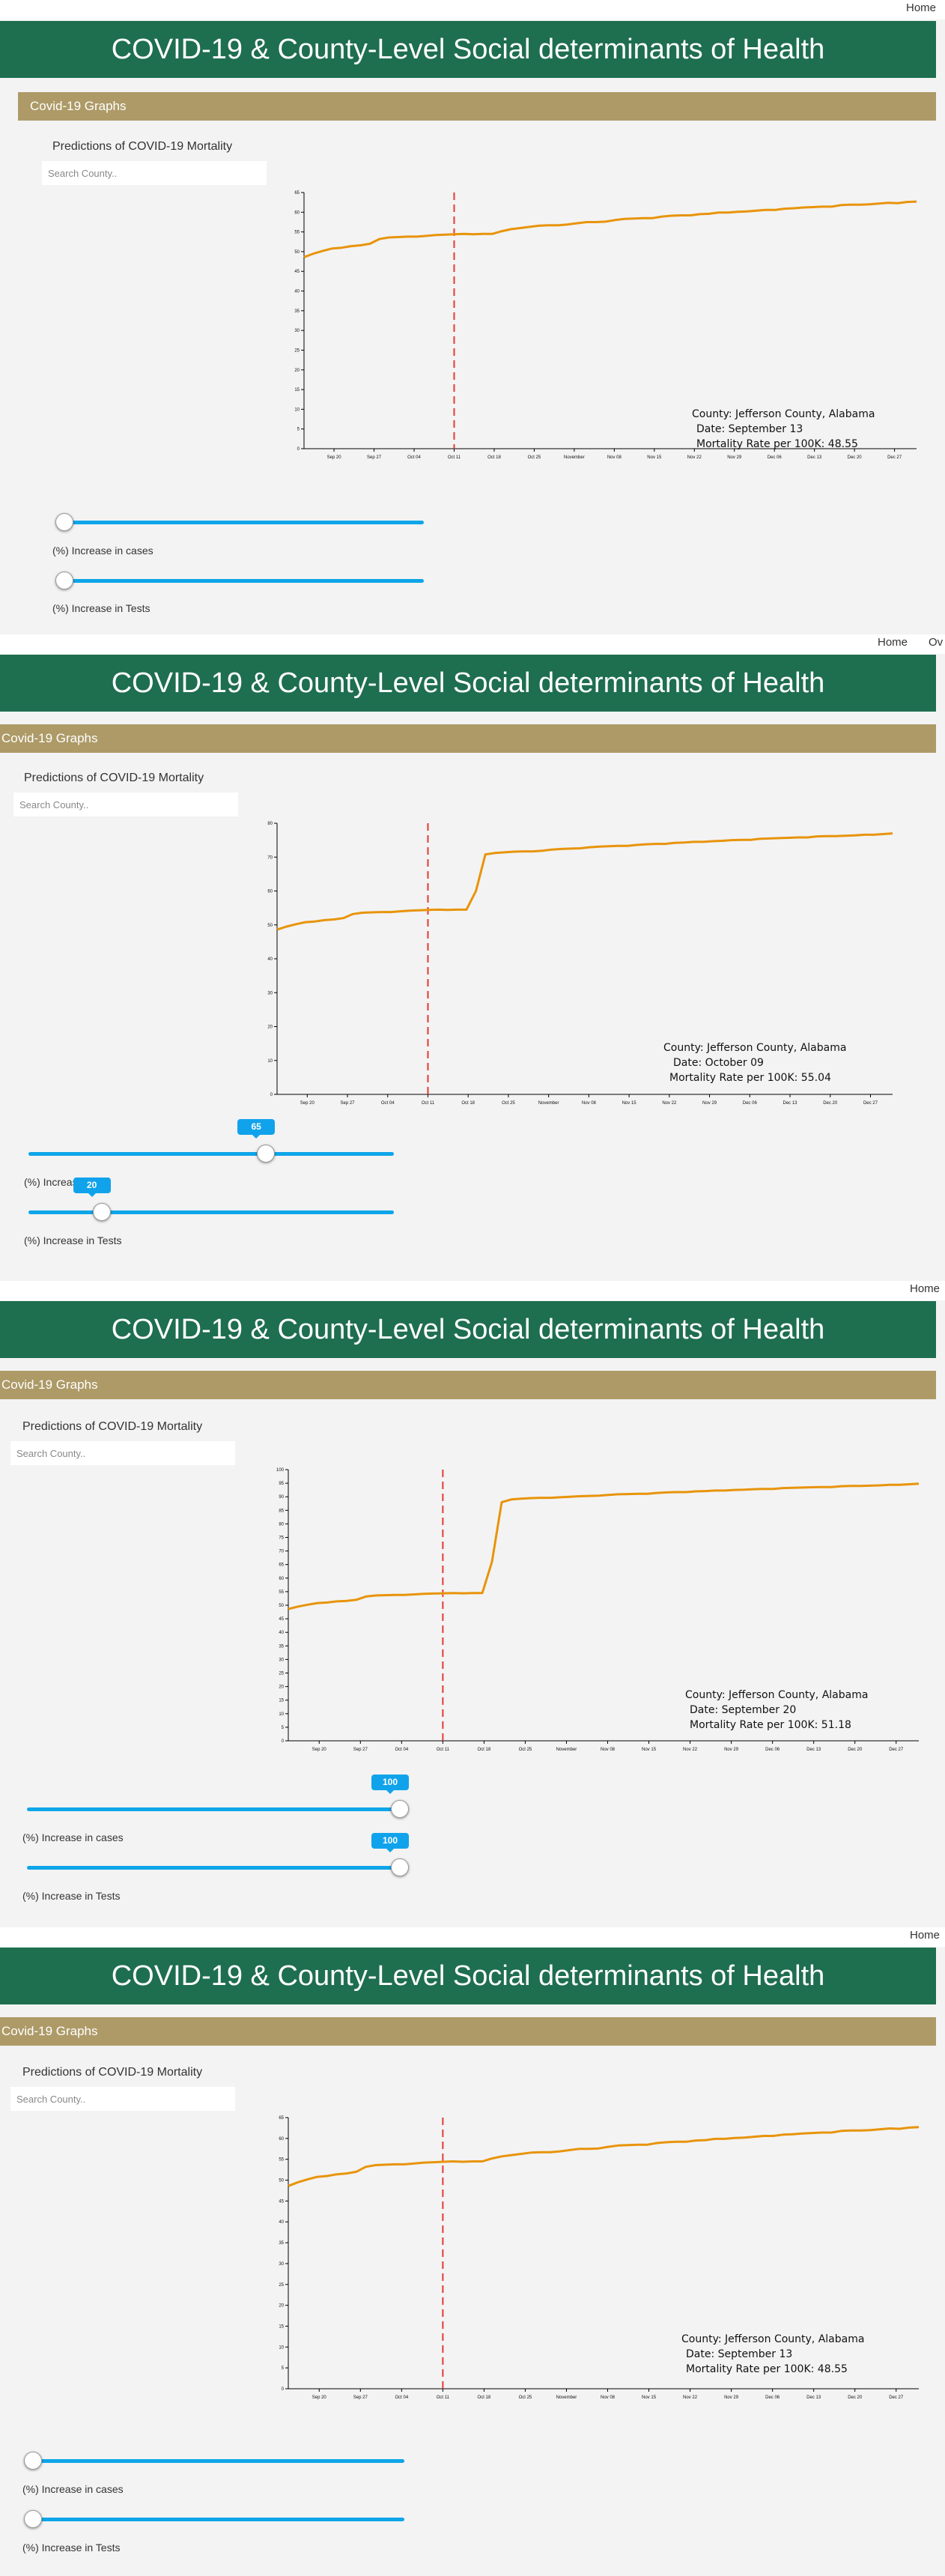  What do you see at coordinates (750, 1078) in the screenshot?
I see `readout-rate: Mortality Rate per 100K: 55.04` at bounding box center [750, 1078].